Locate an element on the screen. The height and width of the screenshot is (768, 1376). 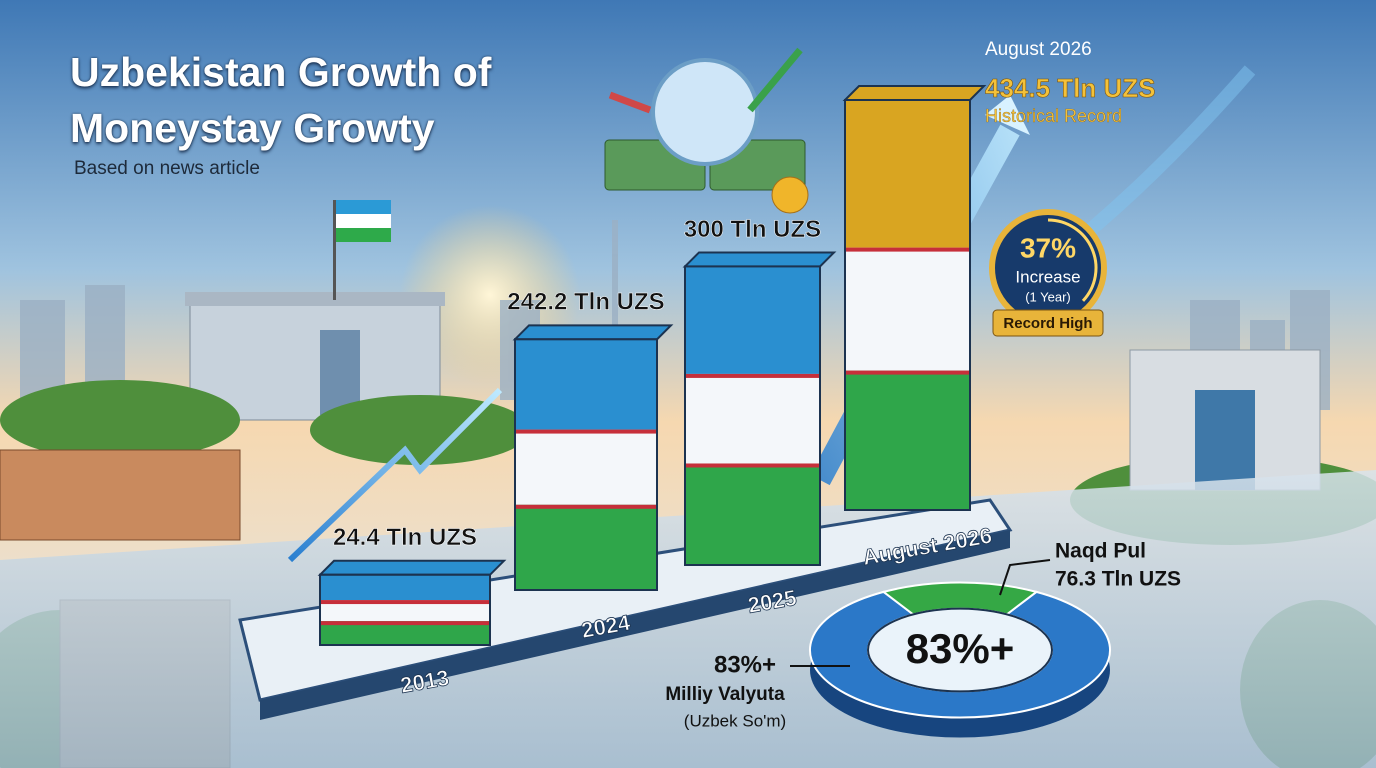
slice-name: Naqd Pul is located at coordinates (1100, 551).